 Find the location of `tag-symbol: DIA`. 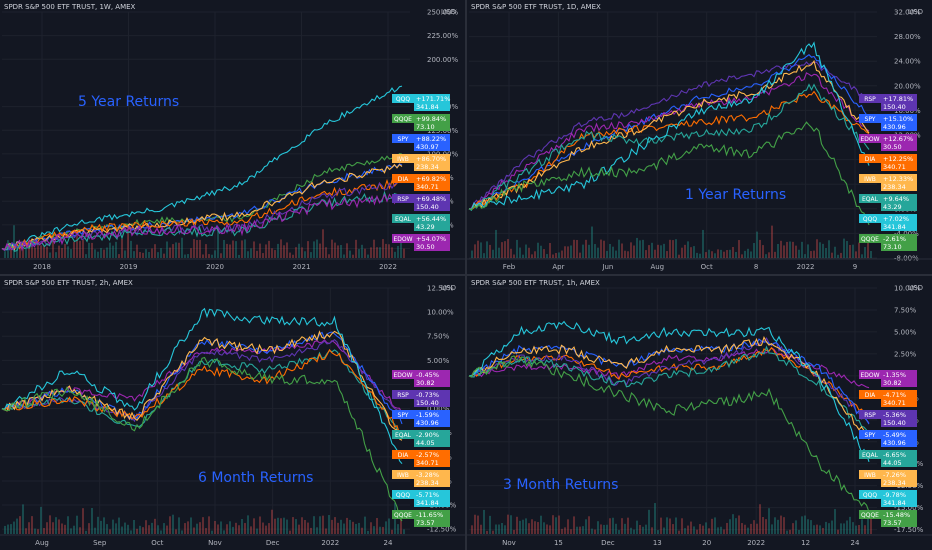

tag-symbol: DIA is located at coordinates (403, 455).